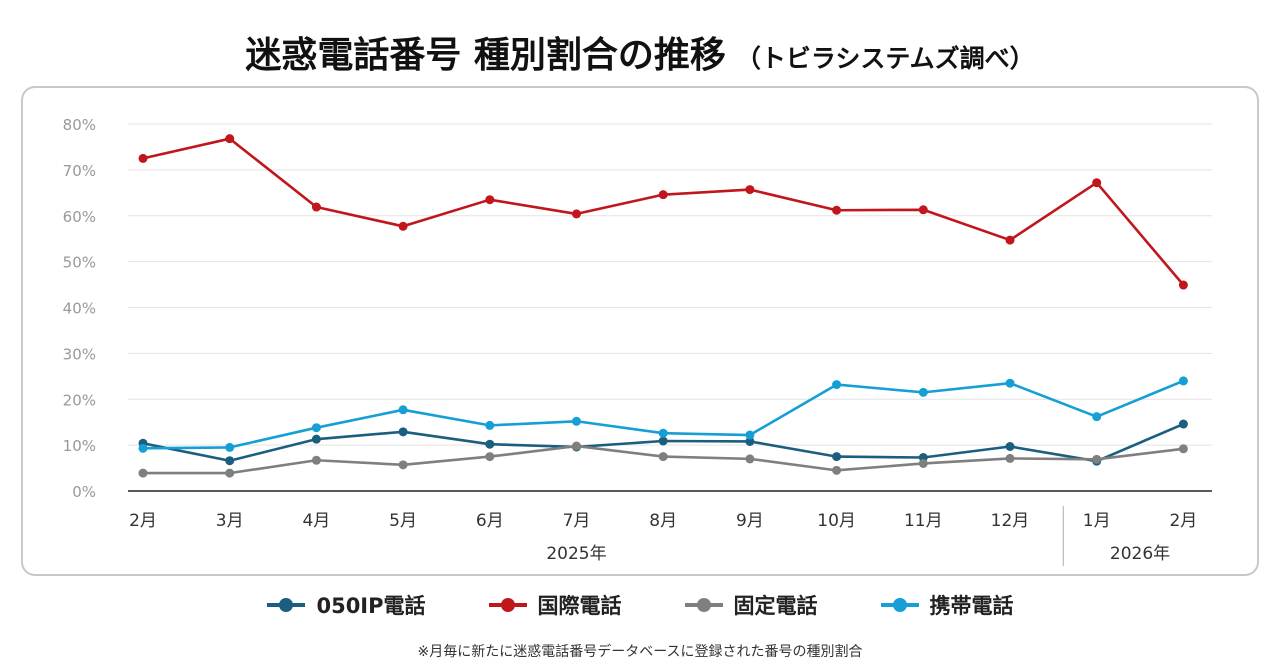  Describe the element at coordinates (490, 521) in the screenshot. I see `x-tick-label: 6月` at that location.